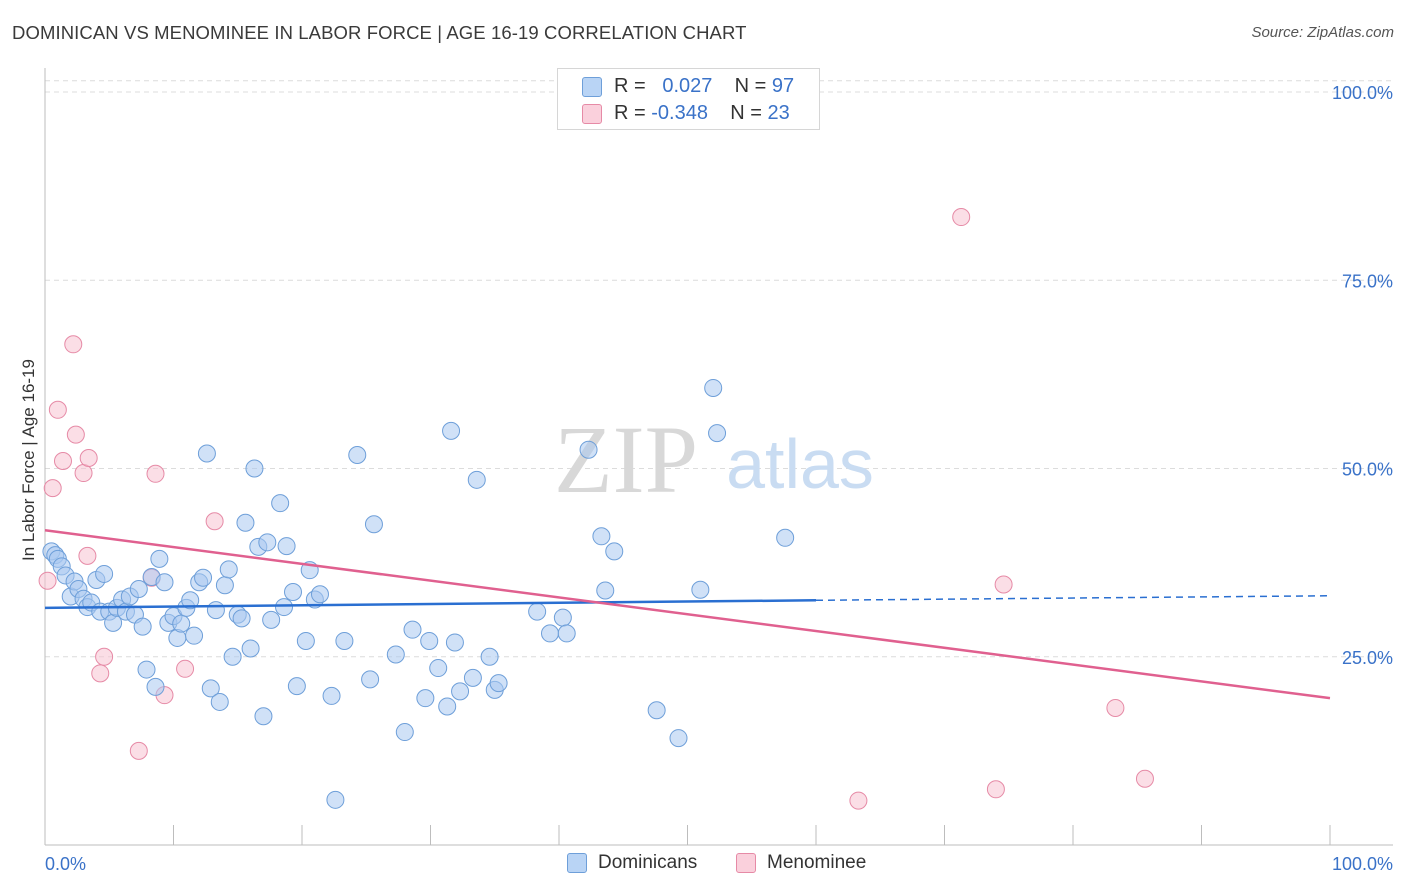 This screenshot has width=1406, height=892. I want to click on y-tick-label: 100.0%, so click(1362, 93).